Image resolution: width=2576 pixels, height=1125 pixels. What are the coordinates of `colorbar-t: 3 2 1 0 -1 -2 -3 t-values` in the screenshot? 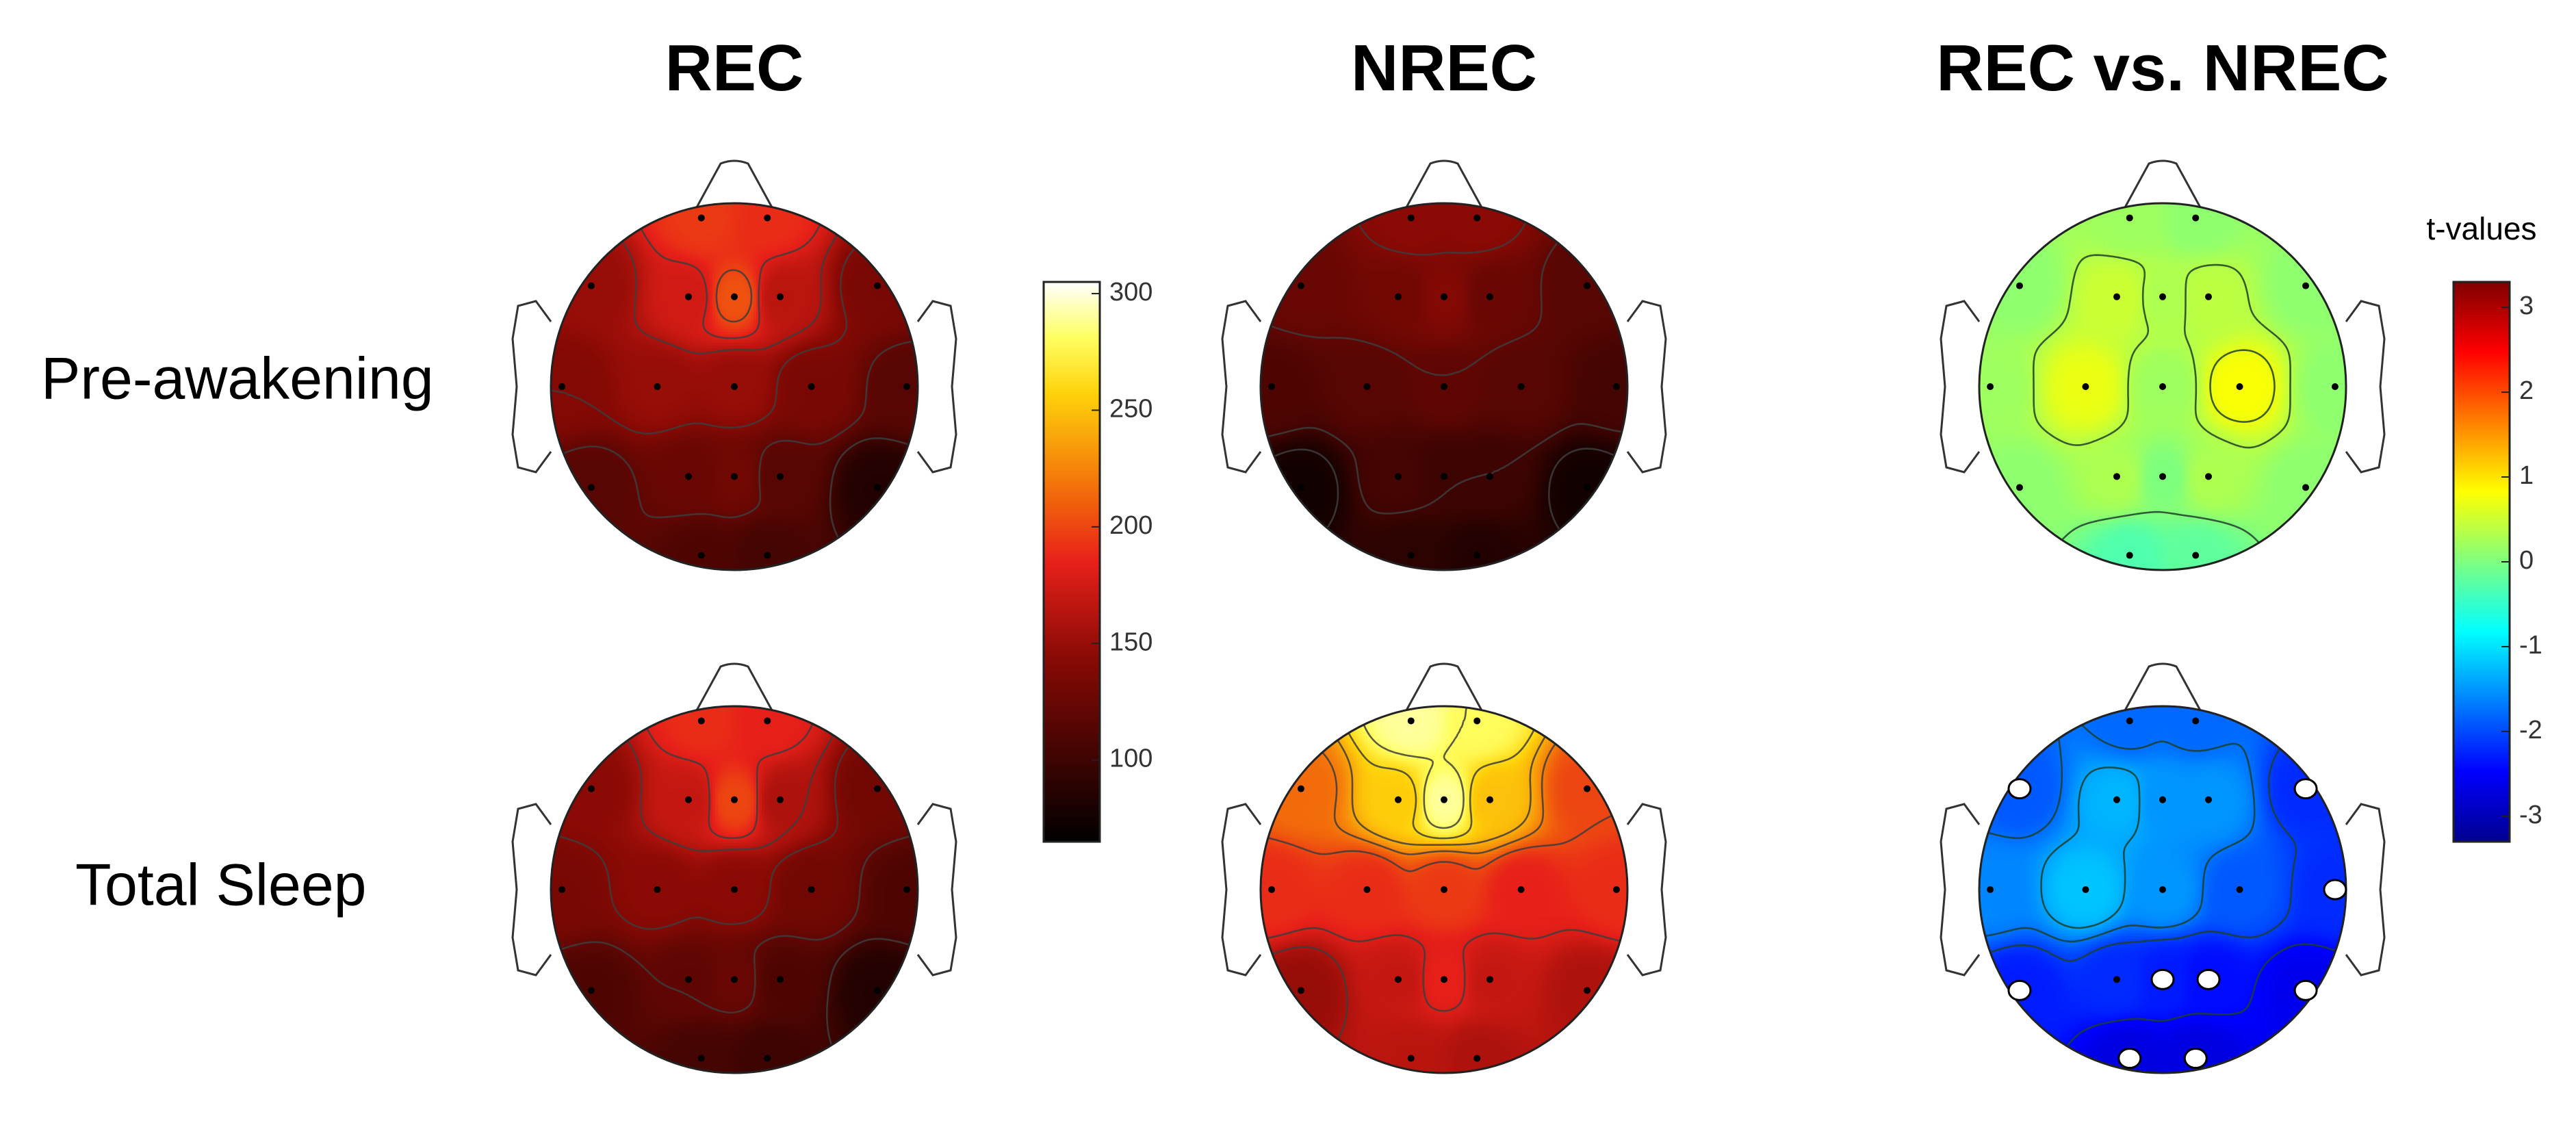 It's located at (2484, 527).